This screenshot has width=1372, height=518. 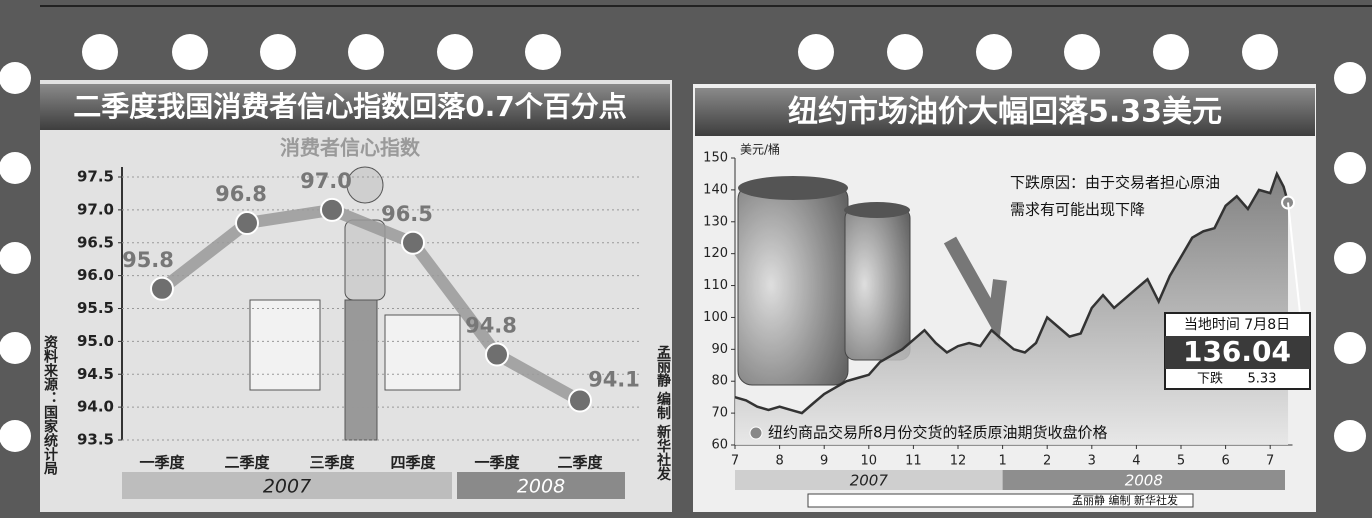 I want to click on y-tick-label: 60, so click(x=719, y=445).